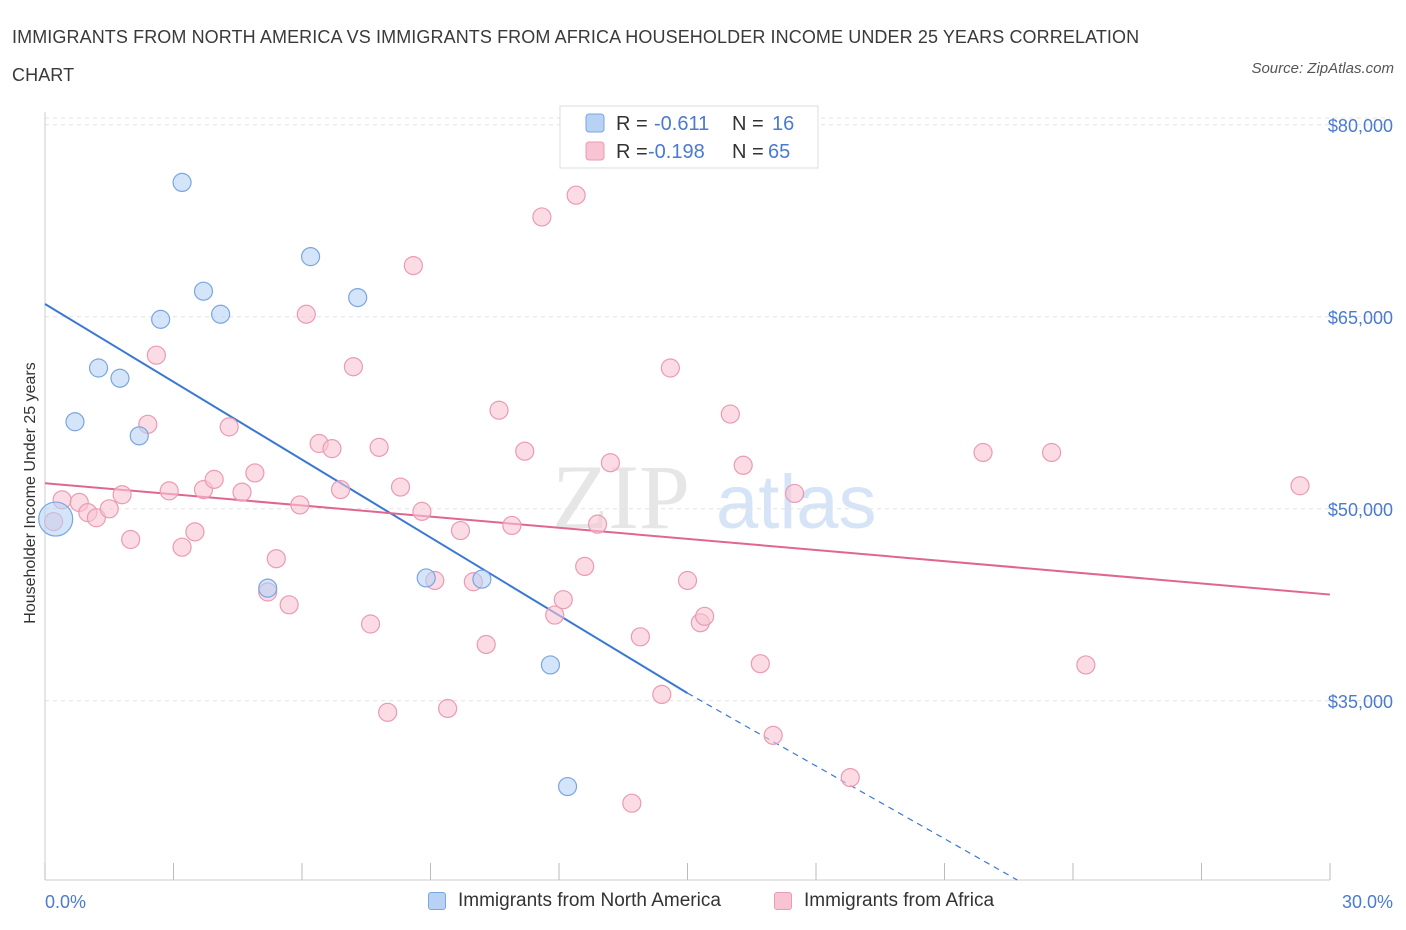 Image resolution: width=1406 pixels, height=930 pixels. I want to click on legend-r-value-af: -0.198, so click(676, 152).